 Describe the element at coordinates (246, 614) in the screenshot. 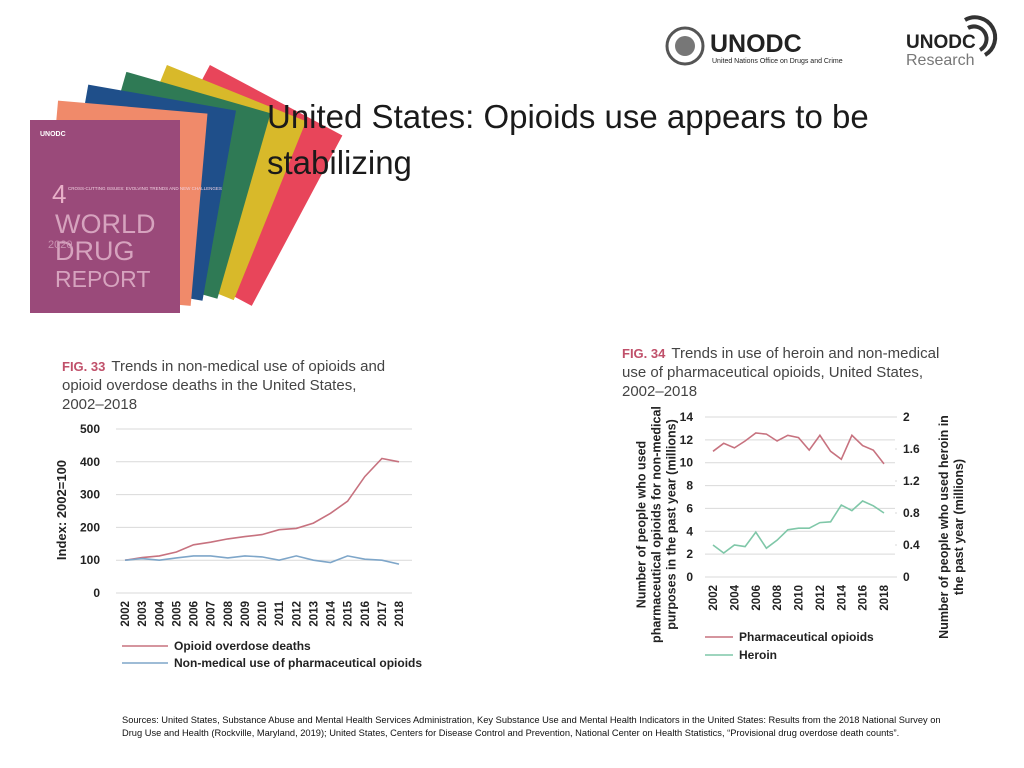

I see `x-tick-label: 2009` at that location.